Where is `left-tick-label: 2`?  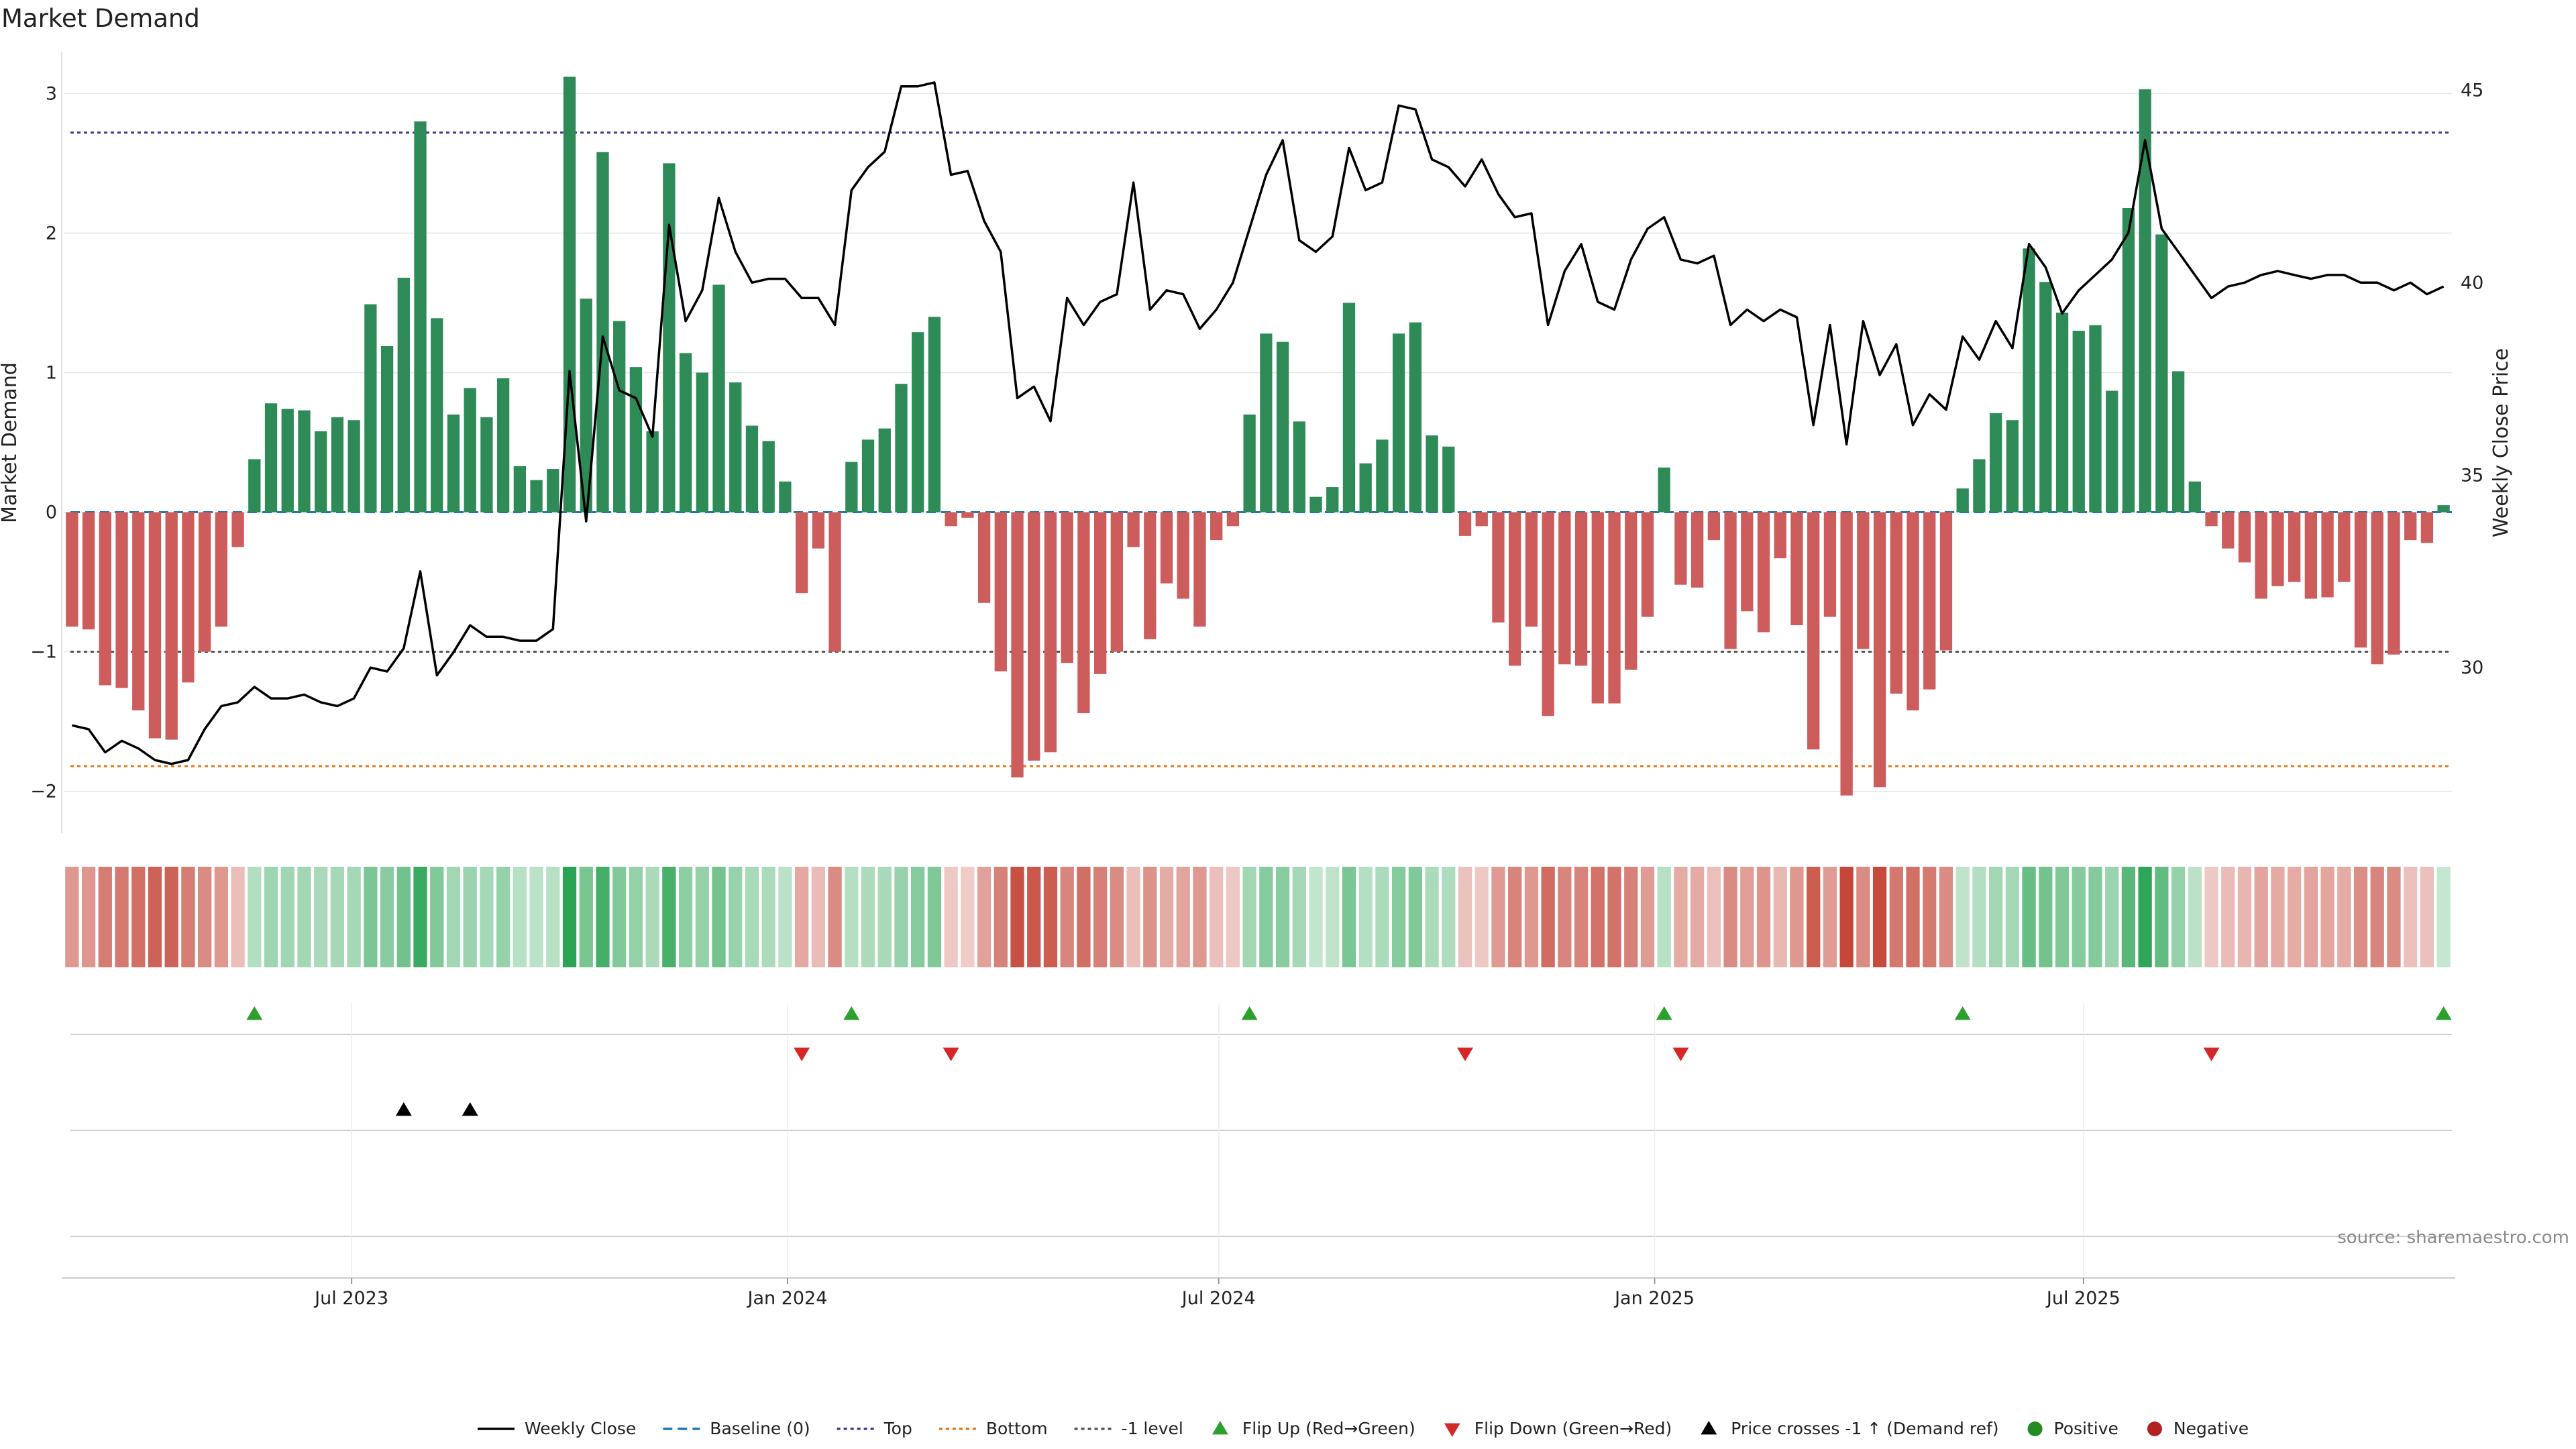 left-tick-label: 2 is located at coordinates (51, 233).